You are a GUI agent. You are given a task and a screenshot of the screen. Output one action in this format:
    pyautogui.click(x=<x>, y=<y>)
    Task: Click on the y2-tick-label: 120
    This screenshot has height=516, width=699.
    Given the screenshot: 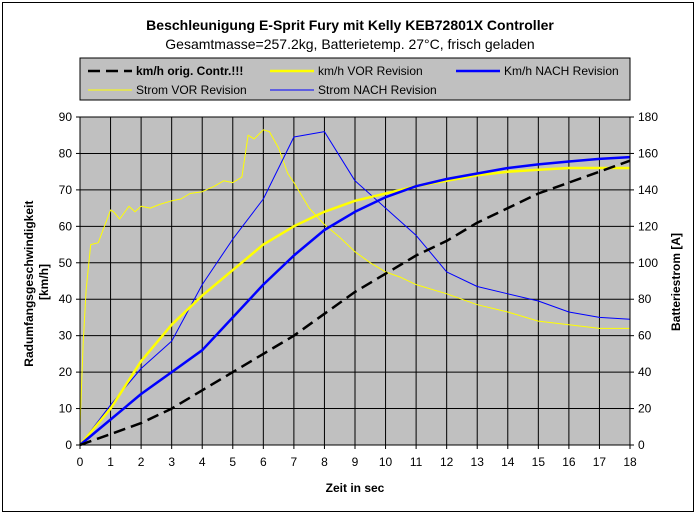 What is the action you would take?
    pyautogui.click(x=648, y=226)
    